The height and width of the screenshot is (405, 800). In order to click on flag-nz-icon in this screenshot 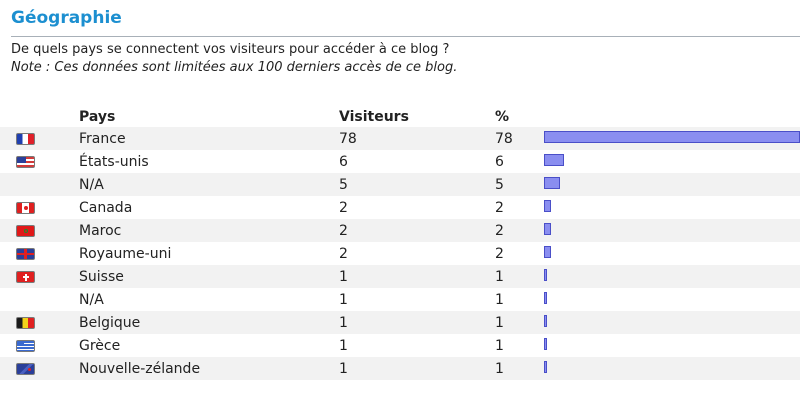, I will do `click(25, 369)`.